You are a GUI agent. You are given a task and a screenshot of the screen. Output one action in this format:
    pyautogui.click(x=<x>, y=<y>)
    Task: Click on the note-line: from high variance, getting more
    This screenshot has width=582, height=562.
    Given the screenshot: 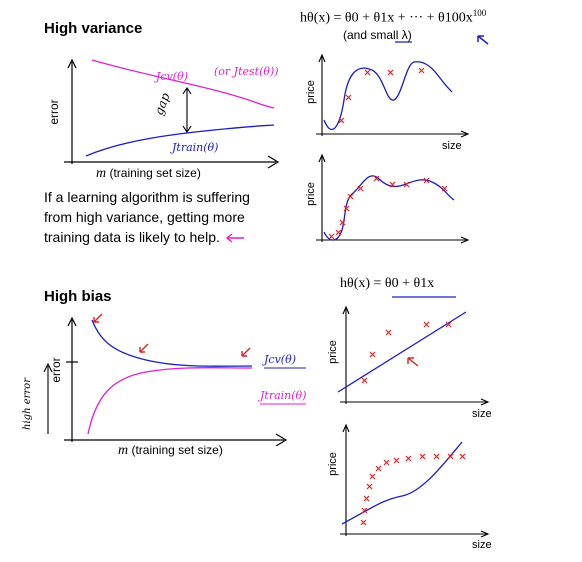 What is the action you would take?
    pyautogui.click(x=144, y=217)
    